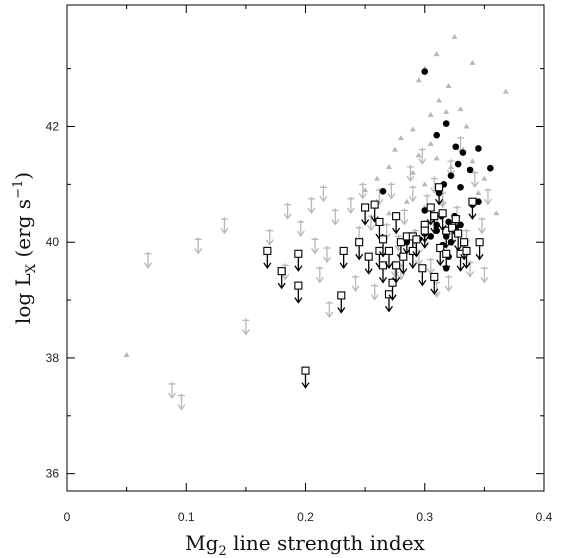 This screenshot has width=561, height=558. What do you see at coordinates (67, 517) in the screenshot?
I see `x-tick-label: 0` at bounding box center [67, 517].